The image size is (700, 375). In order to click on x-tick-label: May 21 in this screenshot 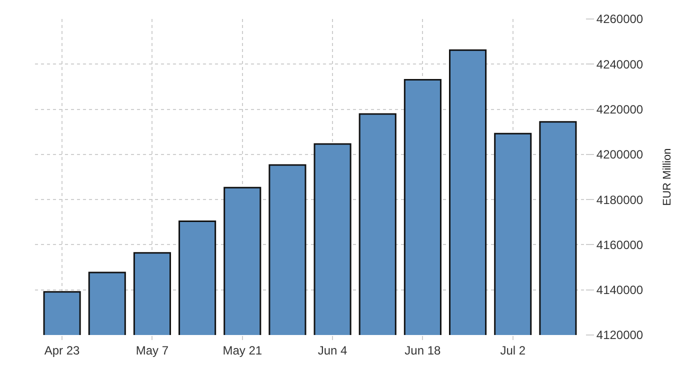, I will do `click(242, 350)`.